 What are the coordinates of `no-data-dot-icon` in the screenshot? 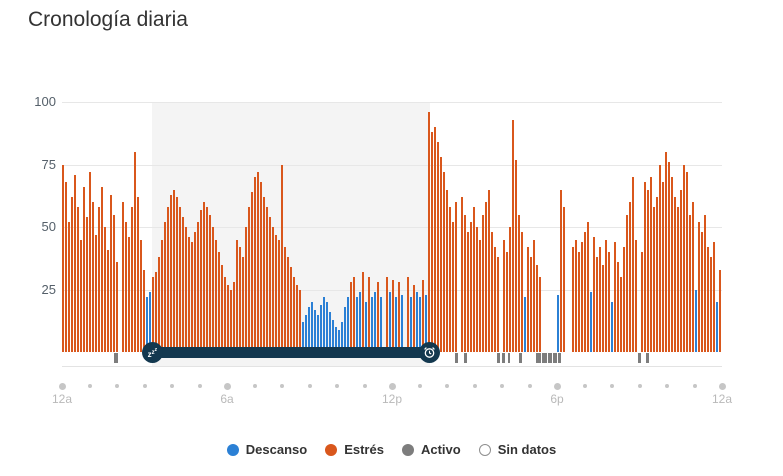 It's located at (484, 449).